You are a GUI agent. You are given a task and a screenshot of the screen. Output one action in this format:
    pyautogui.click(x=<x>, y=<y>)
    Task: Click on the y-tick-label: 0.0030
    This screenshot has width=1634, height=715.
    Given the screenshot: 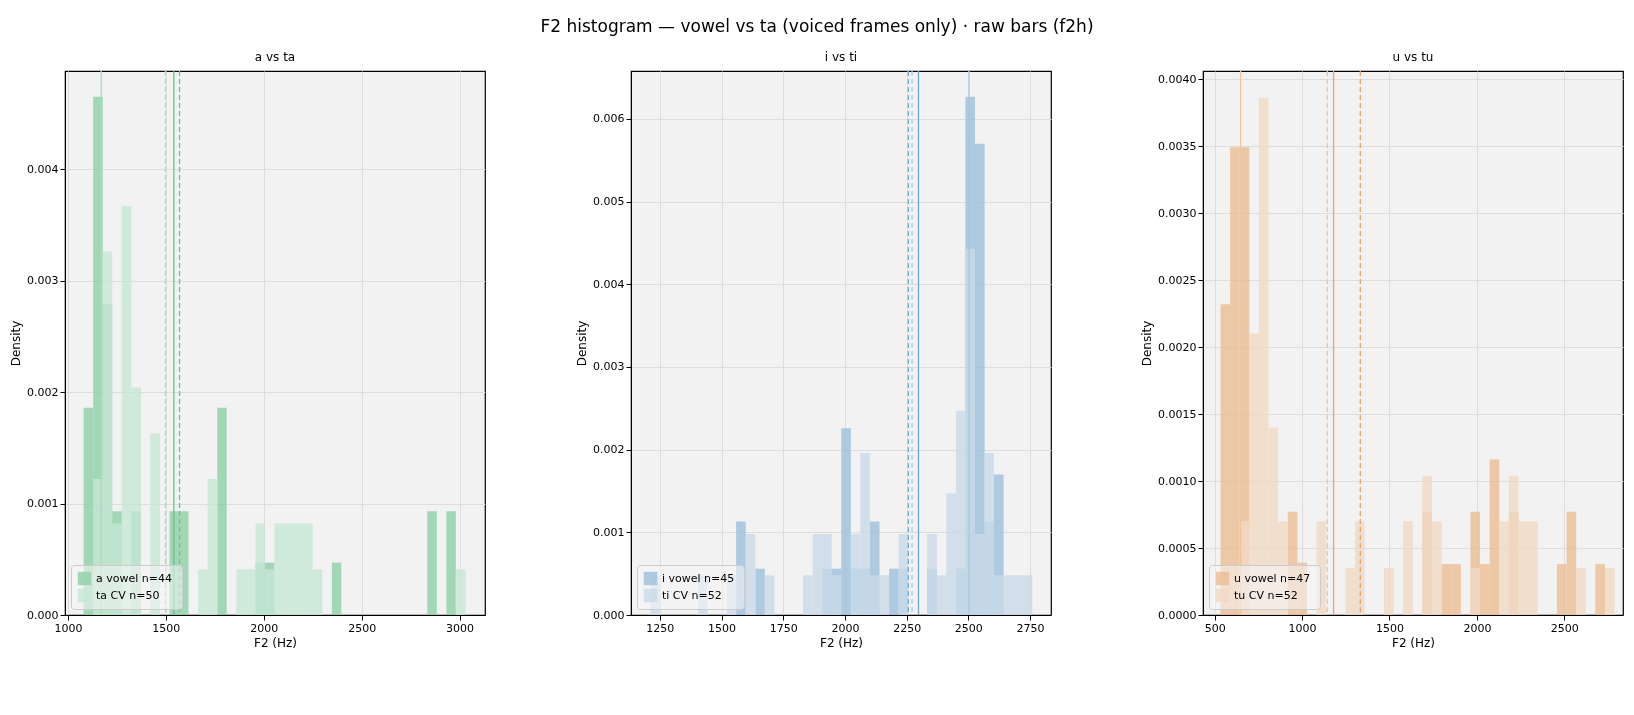 What is the action you would take?
    pyautogui.click(x=1177, y=213)
    